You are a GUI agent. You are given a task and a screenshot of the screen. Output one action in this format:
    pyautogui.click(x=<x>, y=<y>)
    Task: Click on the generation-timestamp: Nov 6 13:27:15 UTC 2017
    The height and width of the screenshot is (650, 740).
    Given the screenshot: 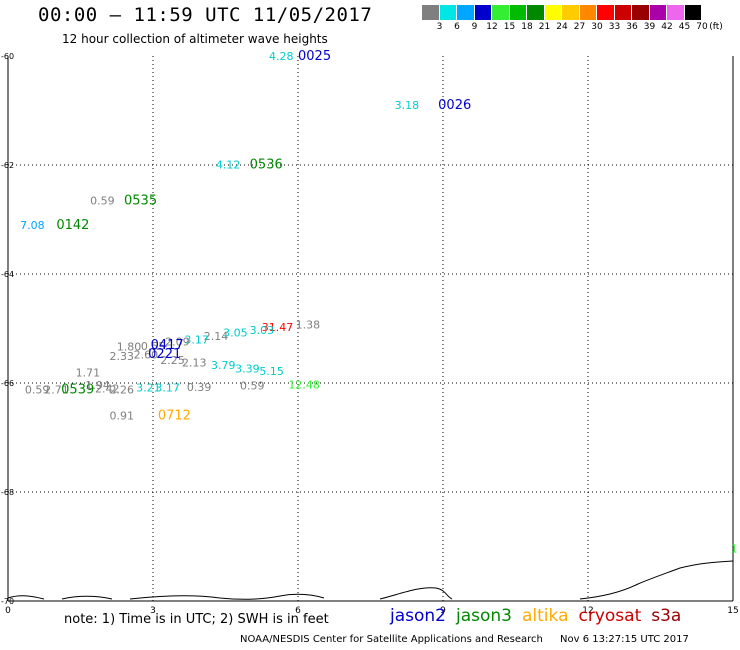 What is the action you would take?
    pyautogui.click(x=624, y=639)
    